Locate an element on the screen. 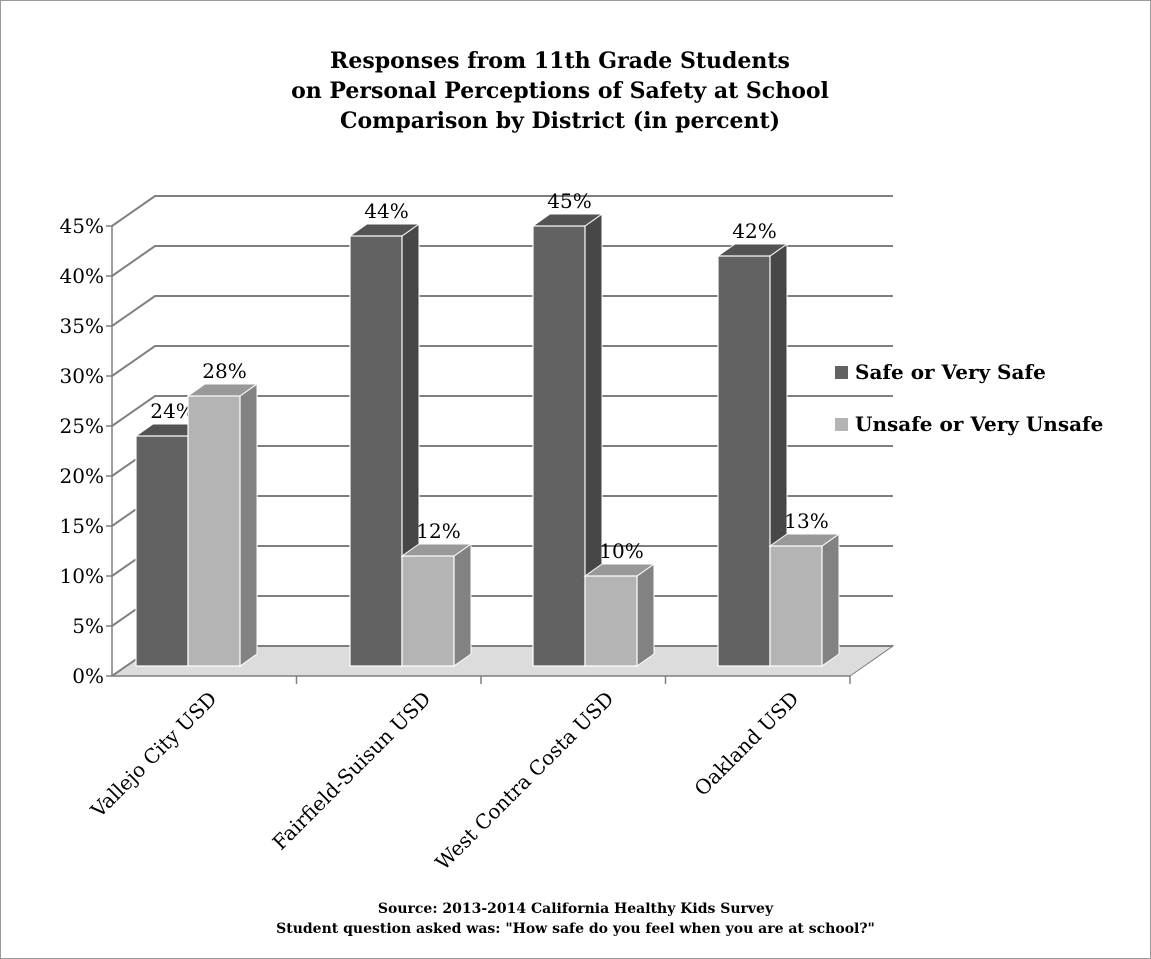 Image resolution: width=1151 pixels, height=959 pixels. y-tick-label: 10% is located at coordinates (82, 576).